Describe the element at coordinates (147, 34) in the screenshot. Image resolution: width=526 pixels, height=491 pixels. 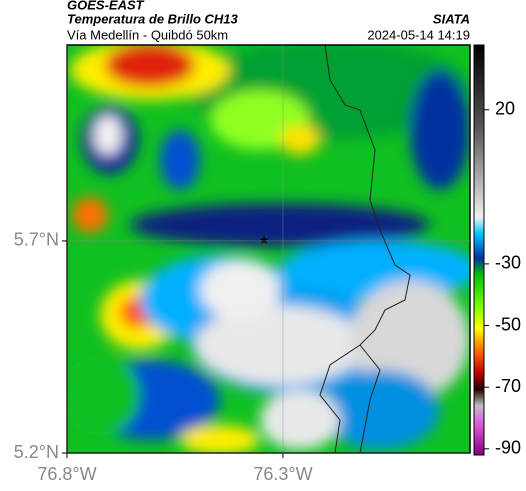
I see `location: Vía Medellín - Quibdó 50km` at that location.